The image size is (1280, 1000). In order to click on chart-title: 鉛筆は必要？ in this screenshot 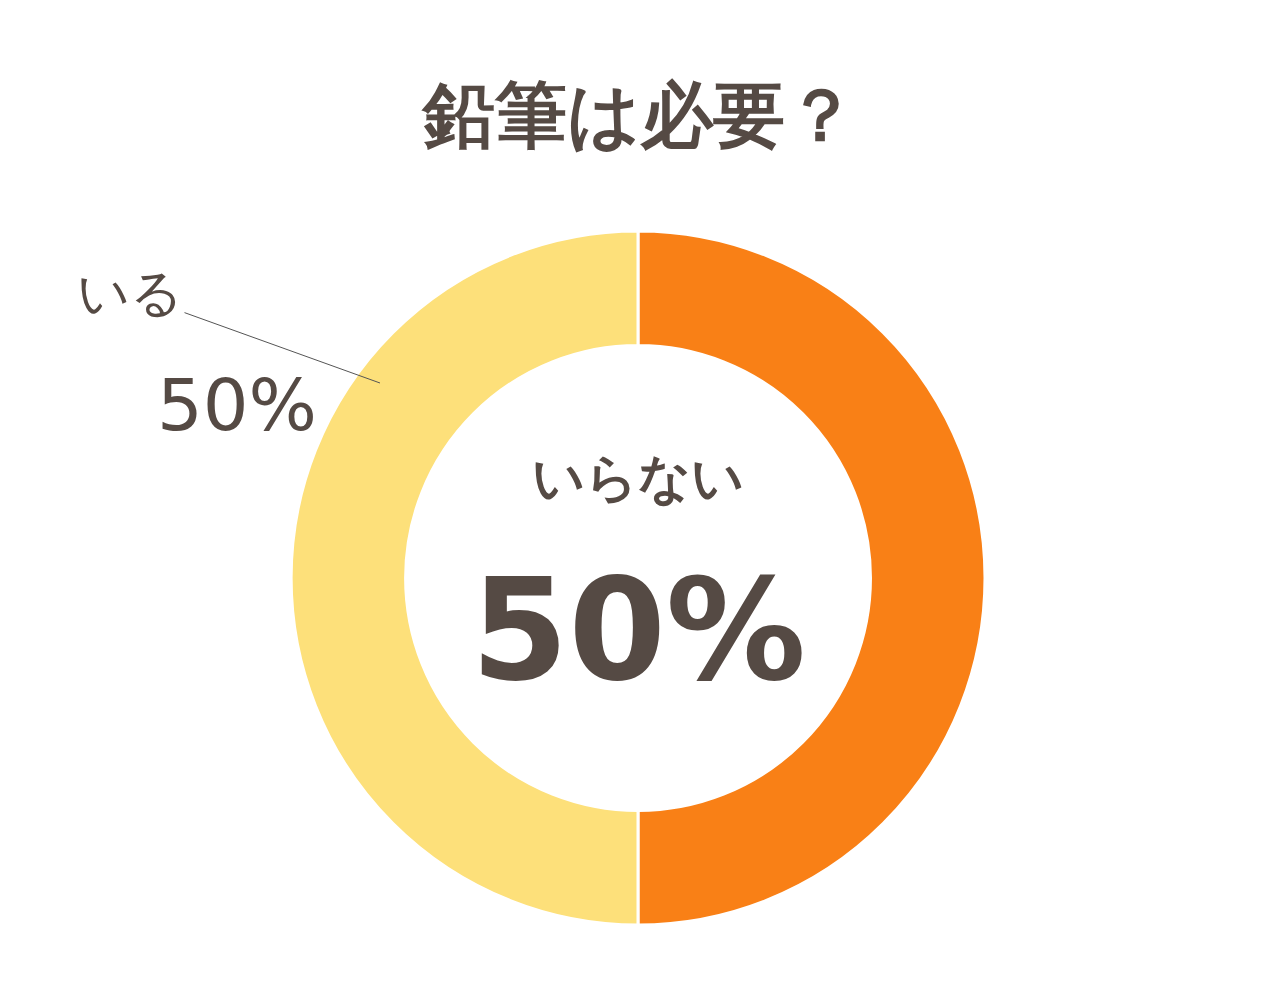, I will do `click(639, 115)`.